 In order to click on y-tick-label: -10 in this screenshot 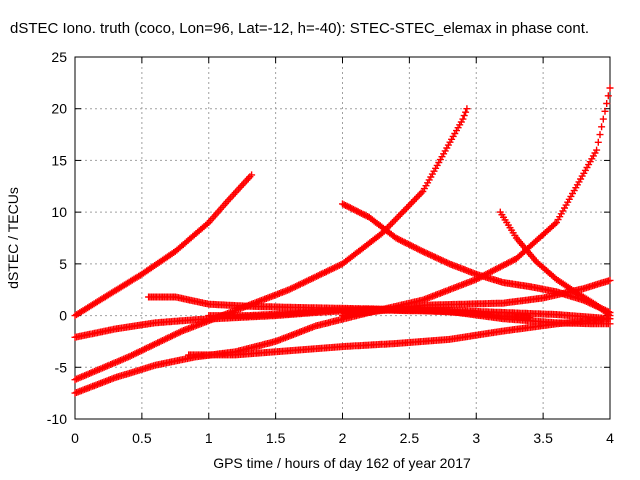, I will do `click(57, 419)`.